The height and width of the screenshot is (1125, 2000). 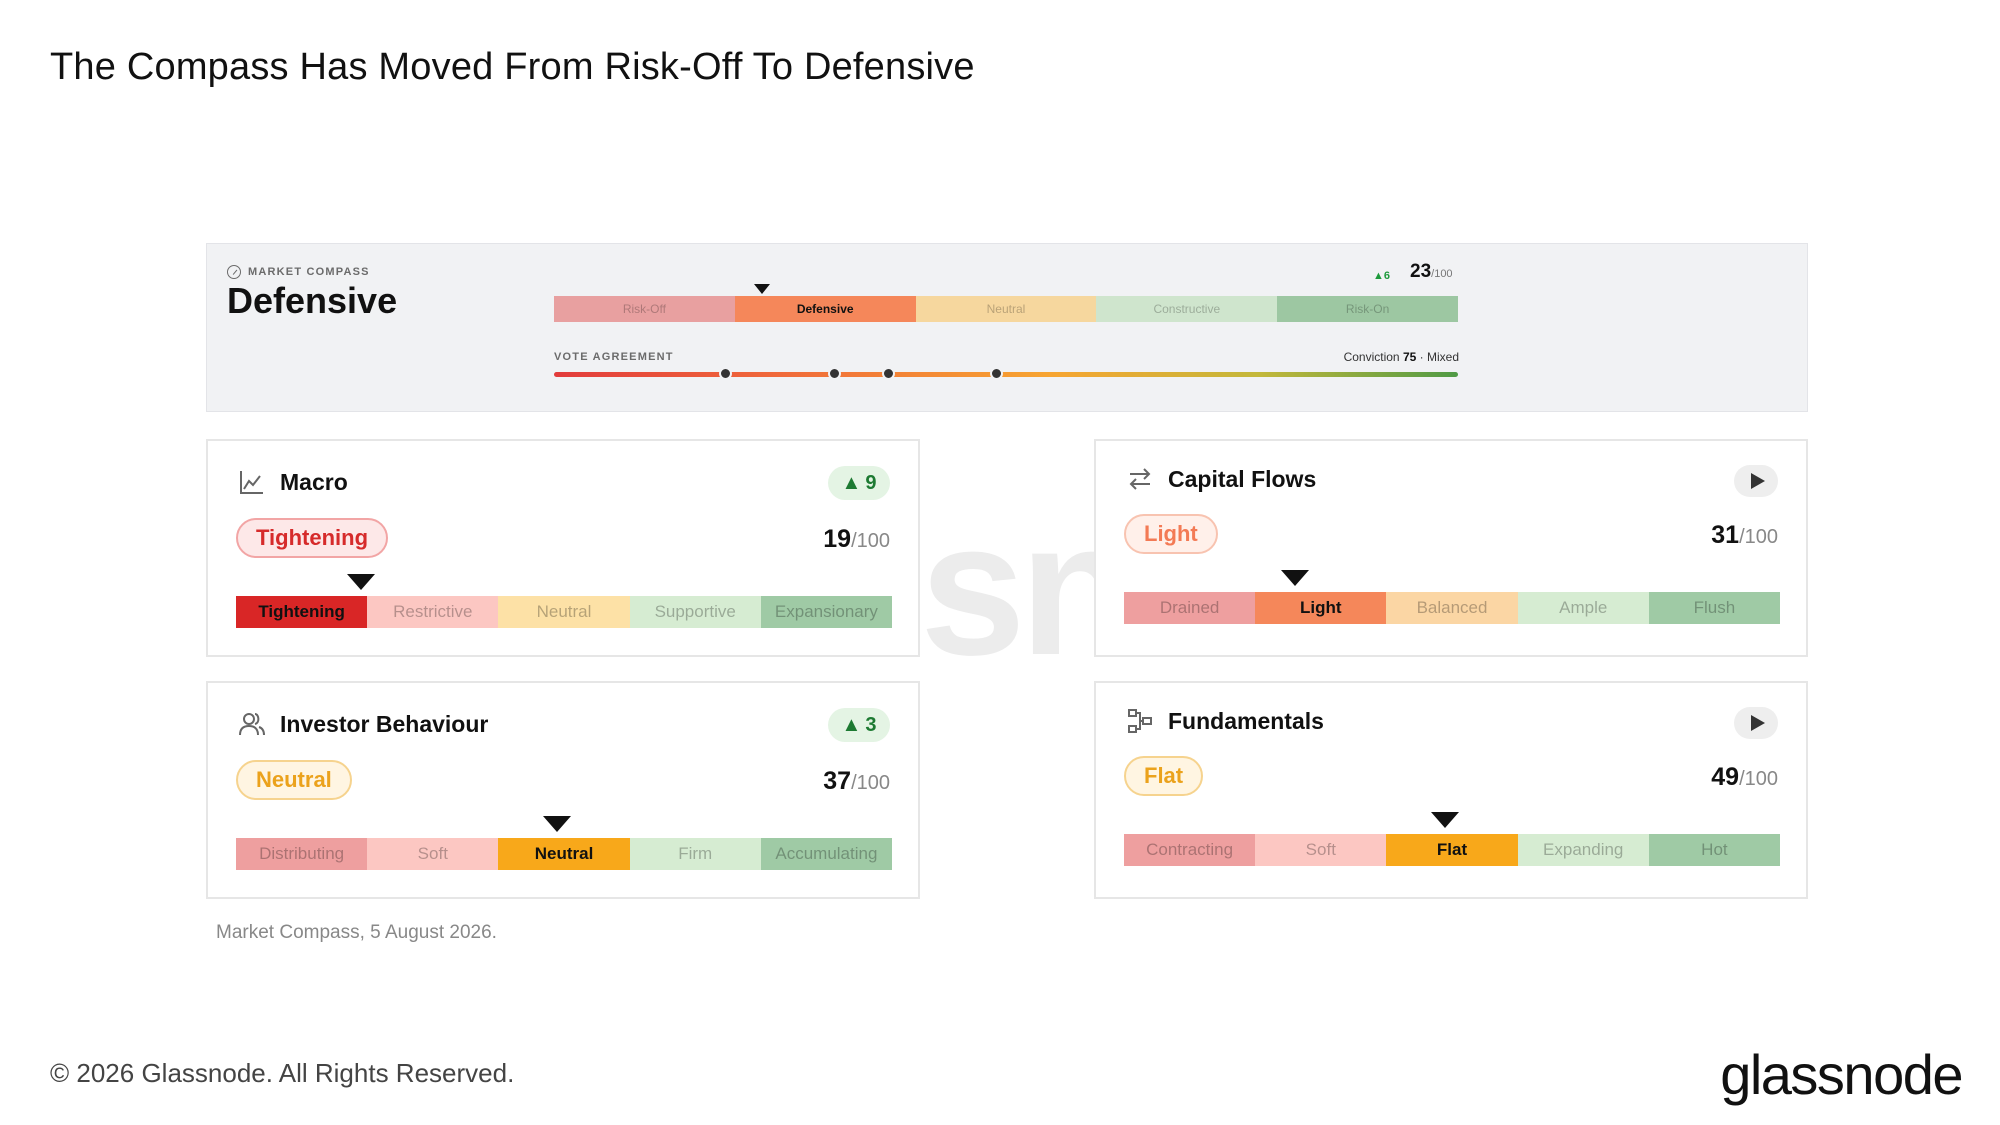 I want to click on fundamentals-score: 49/100, so click(x=1744, y=777).